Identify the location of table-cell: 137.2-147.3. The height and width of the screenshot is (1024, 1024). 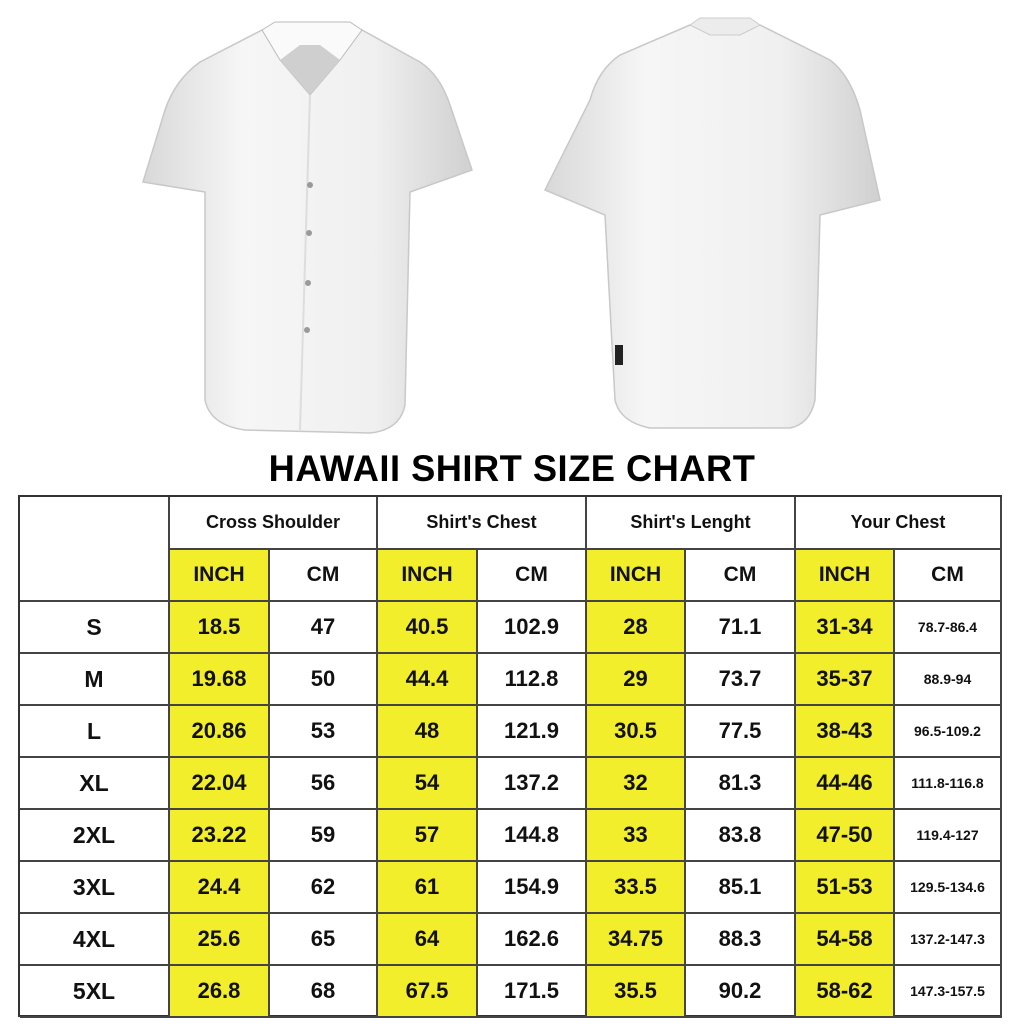
(948, 940).